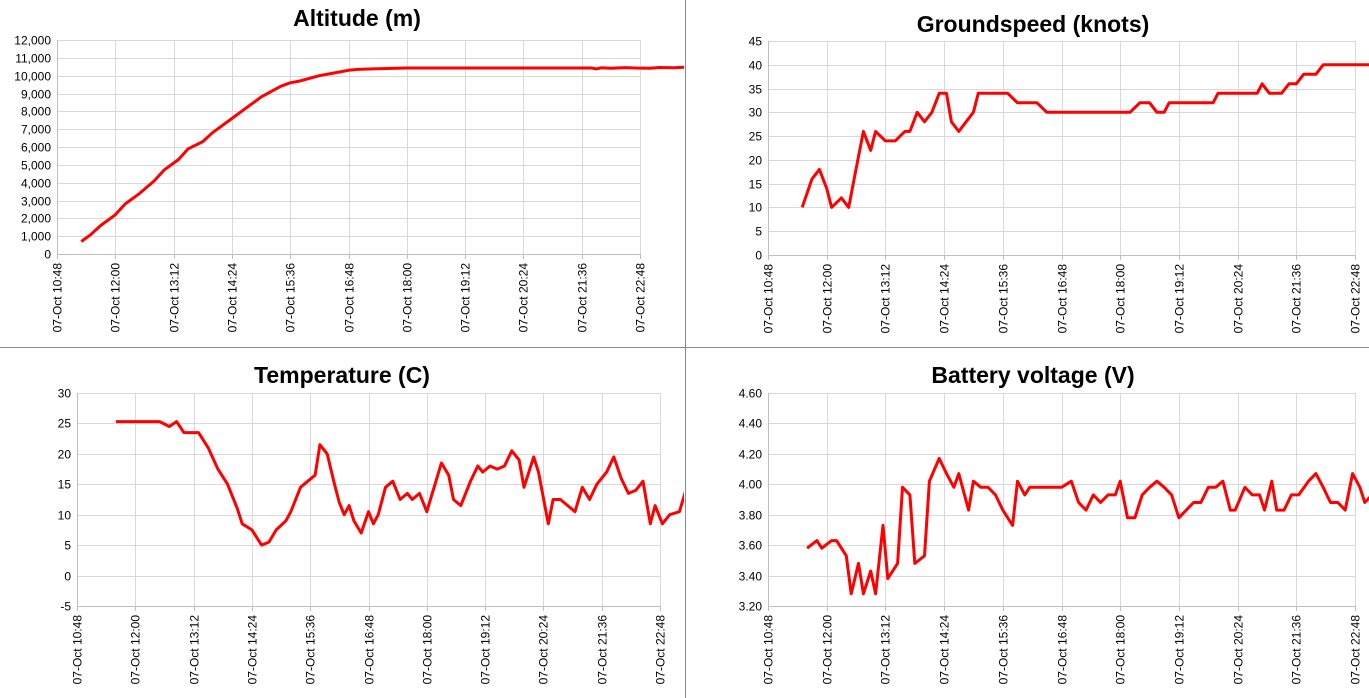 This screenshot has height=698, width=1369. I want to click on y-tick-label: 4.60, so click(751, 394).